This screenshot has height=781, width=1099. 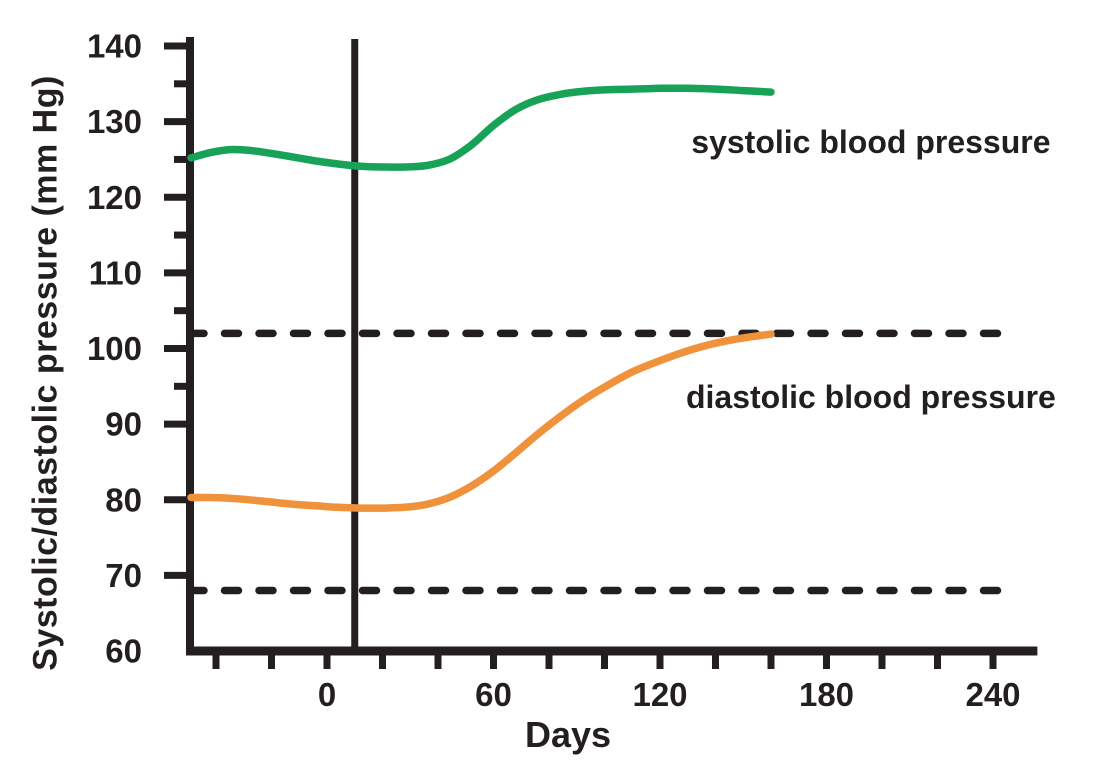 I want to click on x-tick-label-180: 180, so click(x=826, y=694).